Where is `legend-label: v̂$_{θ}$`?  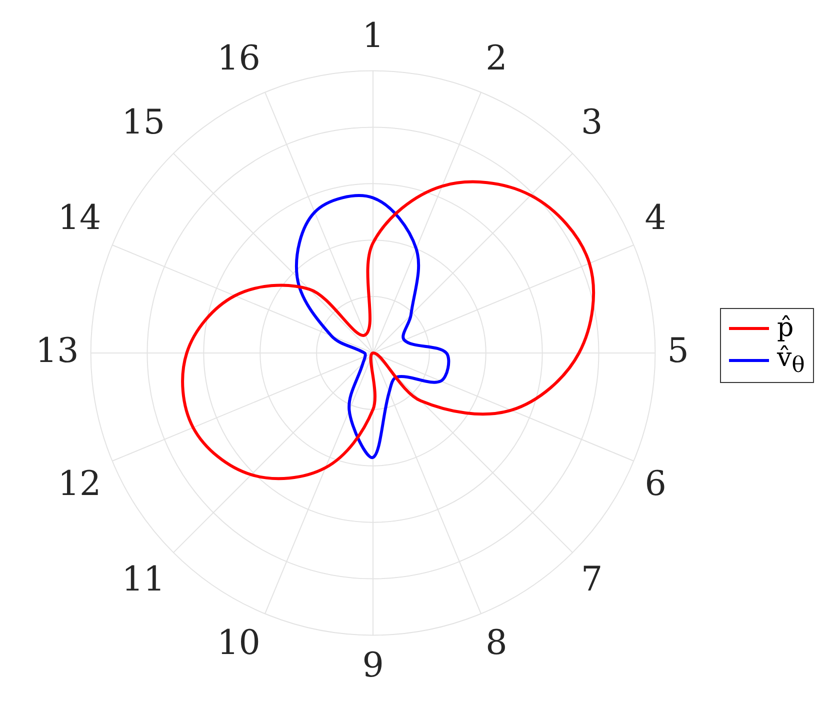
legend-label: v̂$_{θ}$ is located at coordinates (791, 360).